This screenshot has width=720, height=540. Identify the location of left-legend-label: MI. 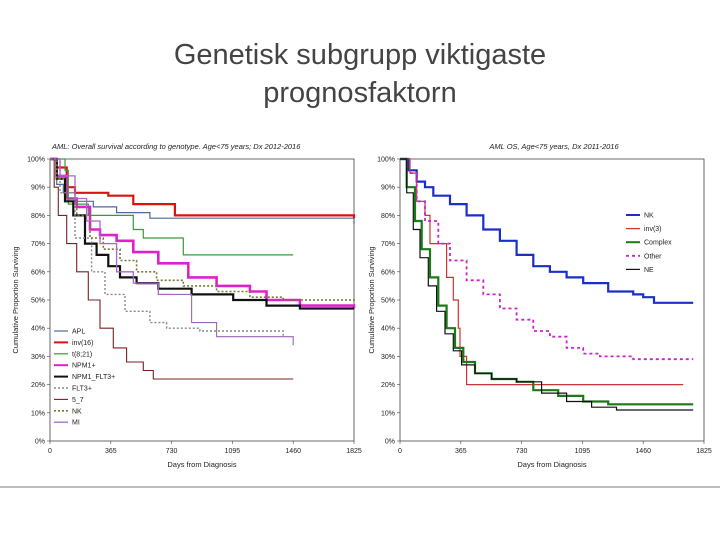
(76, 423).